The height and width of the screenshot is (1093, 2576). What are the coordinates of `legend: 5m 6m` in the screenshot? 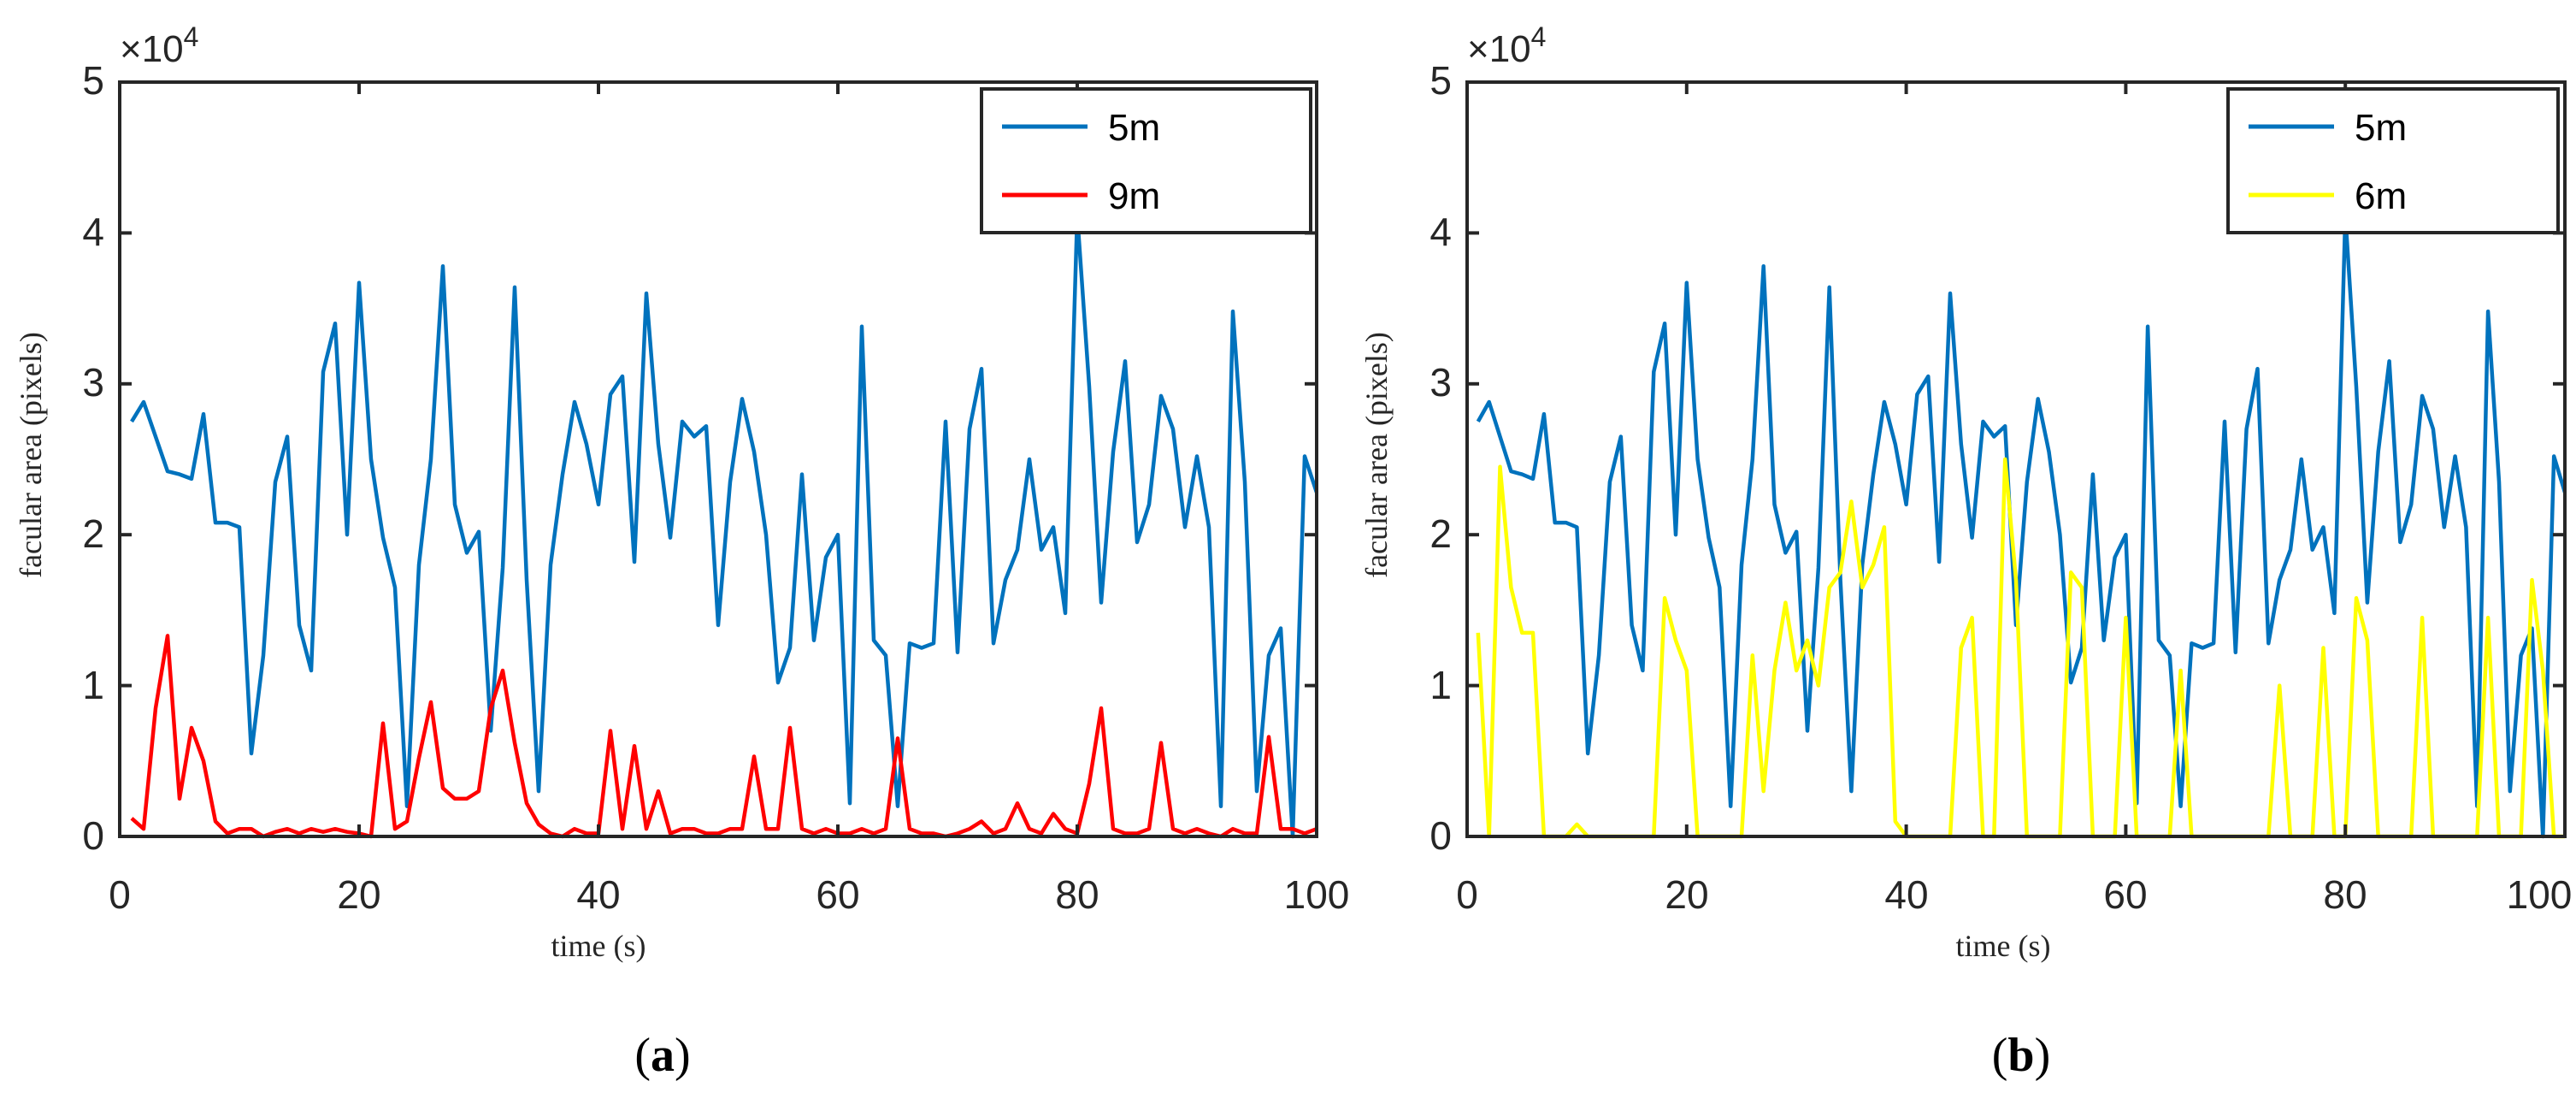 It's located at (2393, 160).